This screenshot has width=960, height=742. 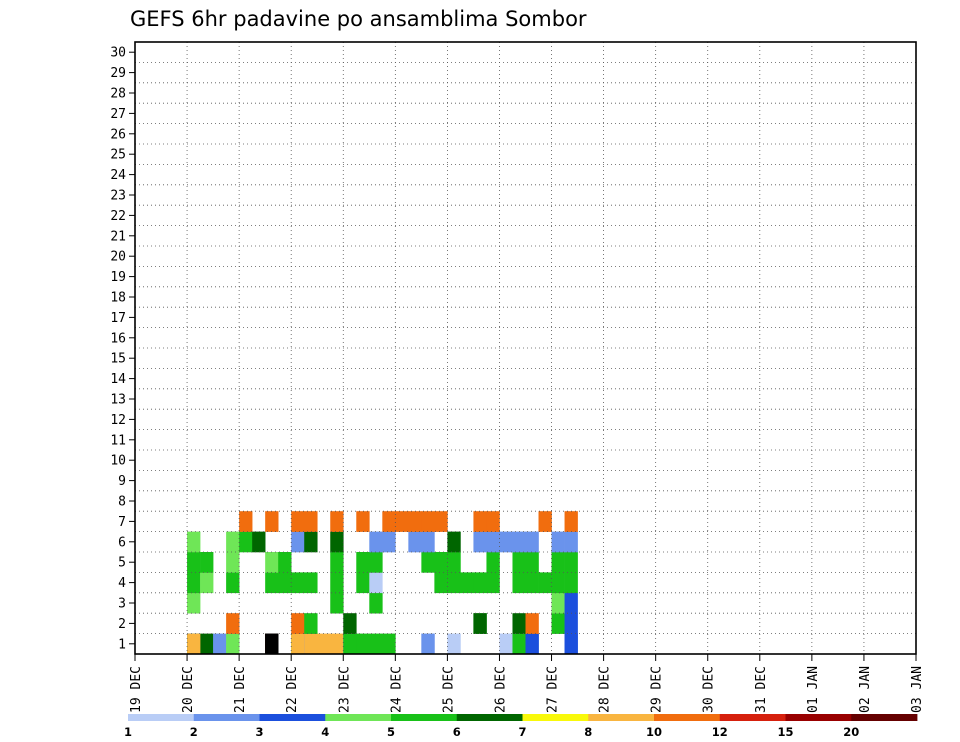 What do you see at coordinates (122, 542) in the screenshot?
I see `y-tick-label: 6` at bounding box center [122, 542].